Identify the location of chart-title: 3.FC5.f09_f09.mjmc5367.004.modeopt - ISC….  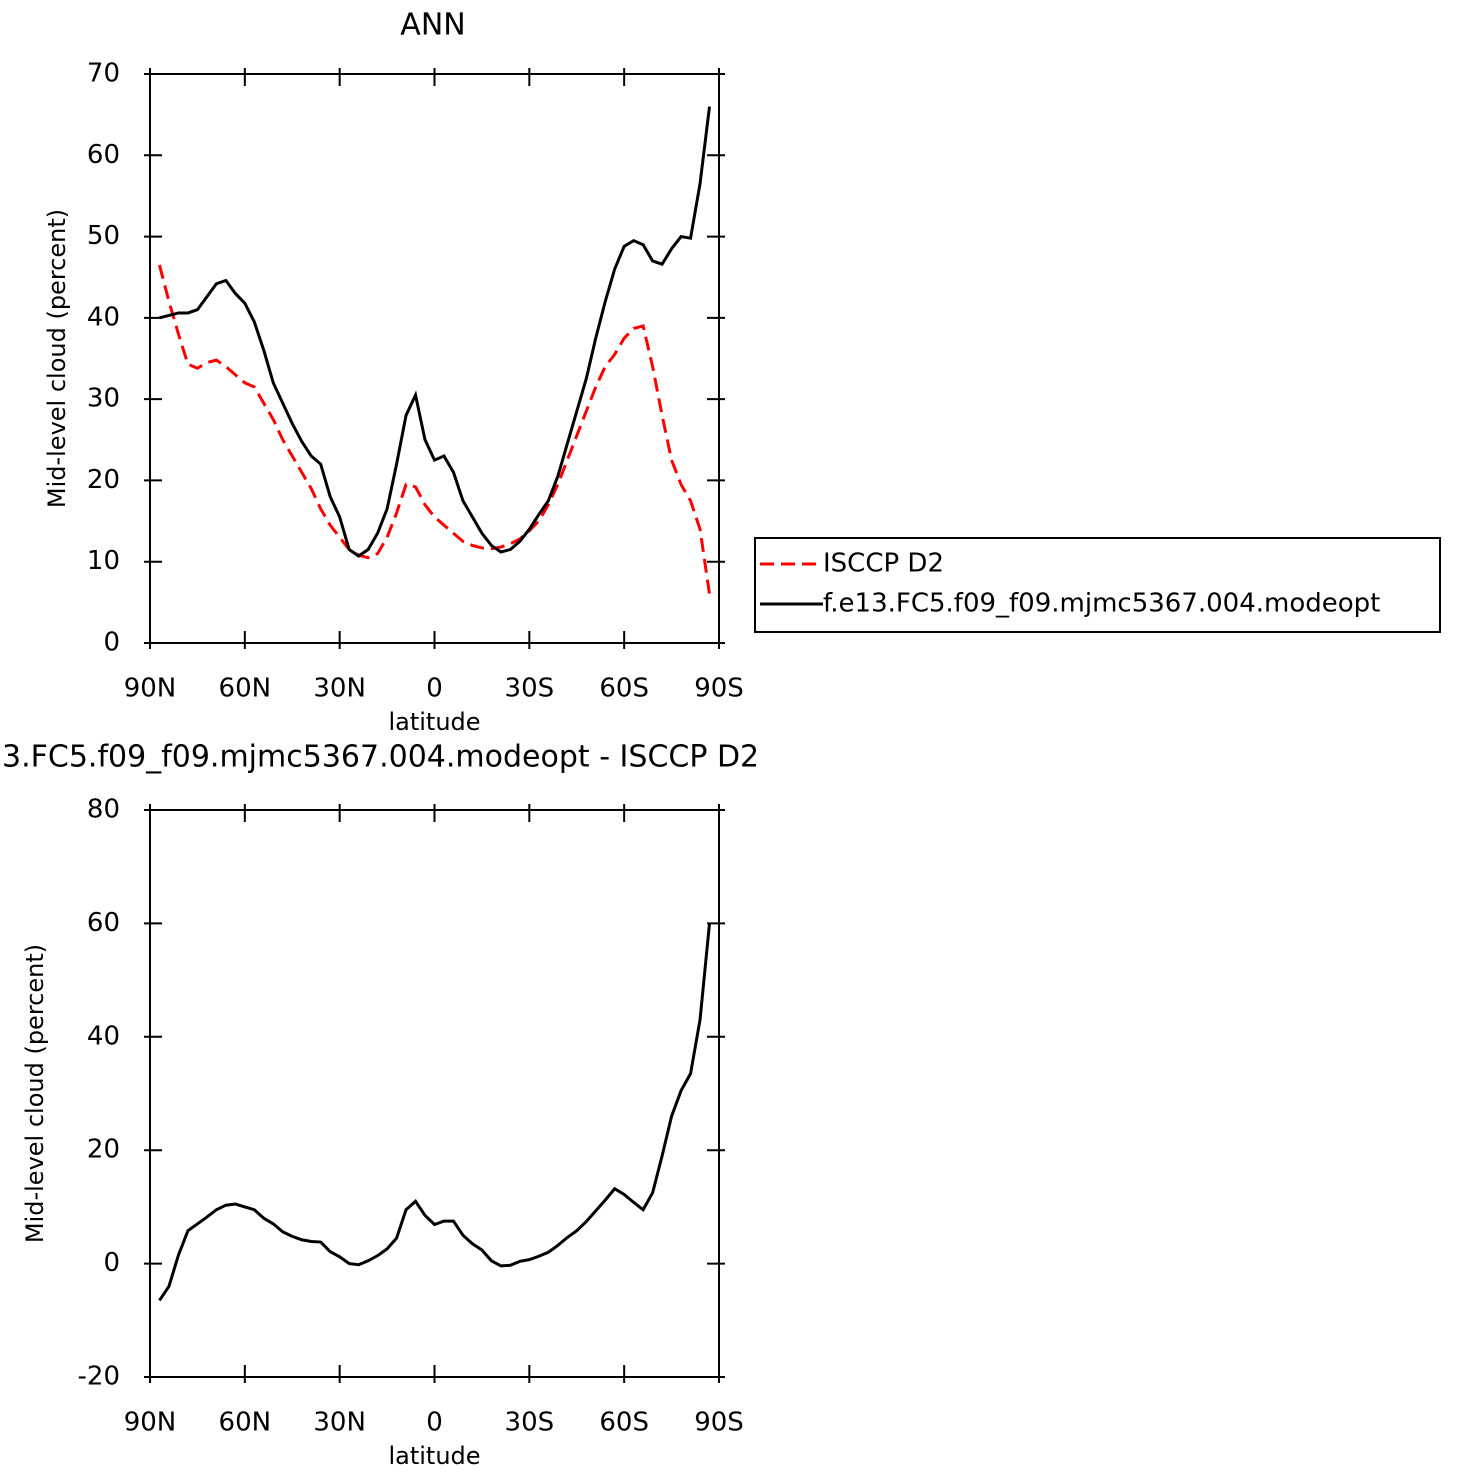
(380, 757).